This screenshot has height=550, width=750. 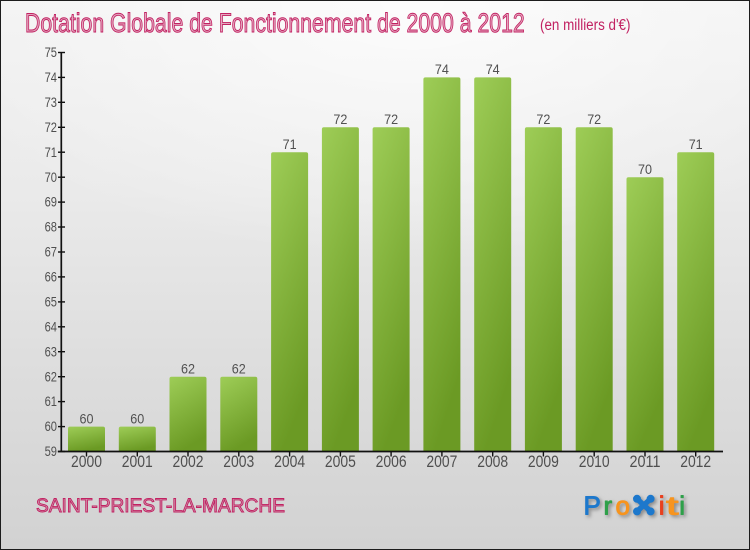 I want to click on svg-text: r, so click(x=608, y=506).